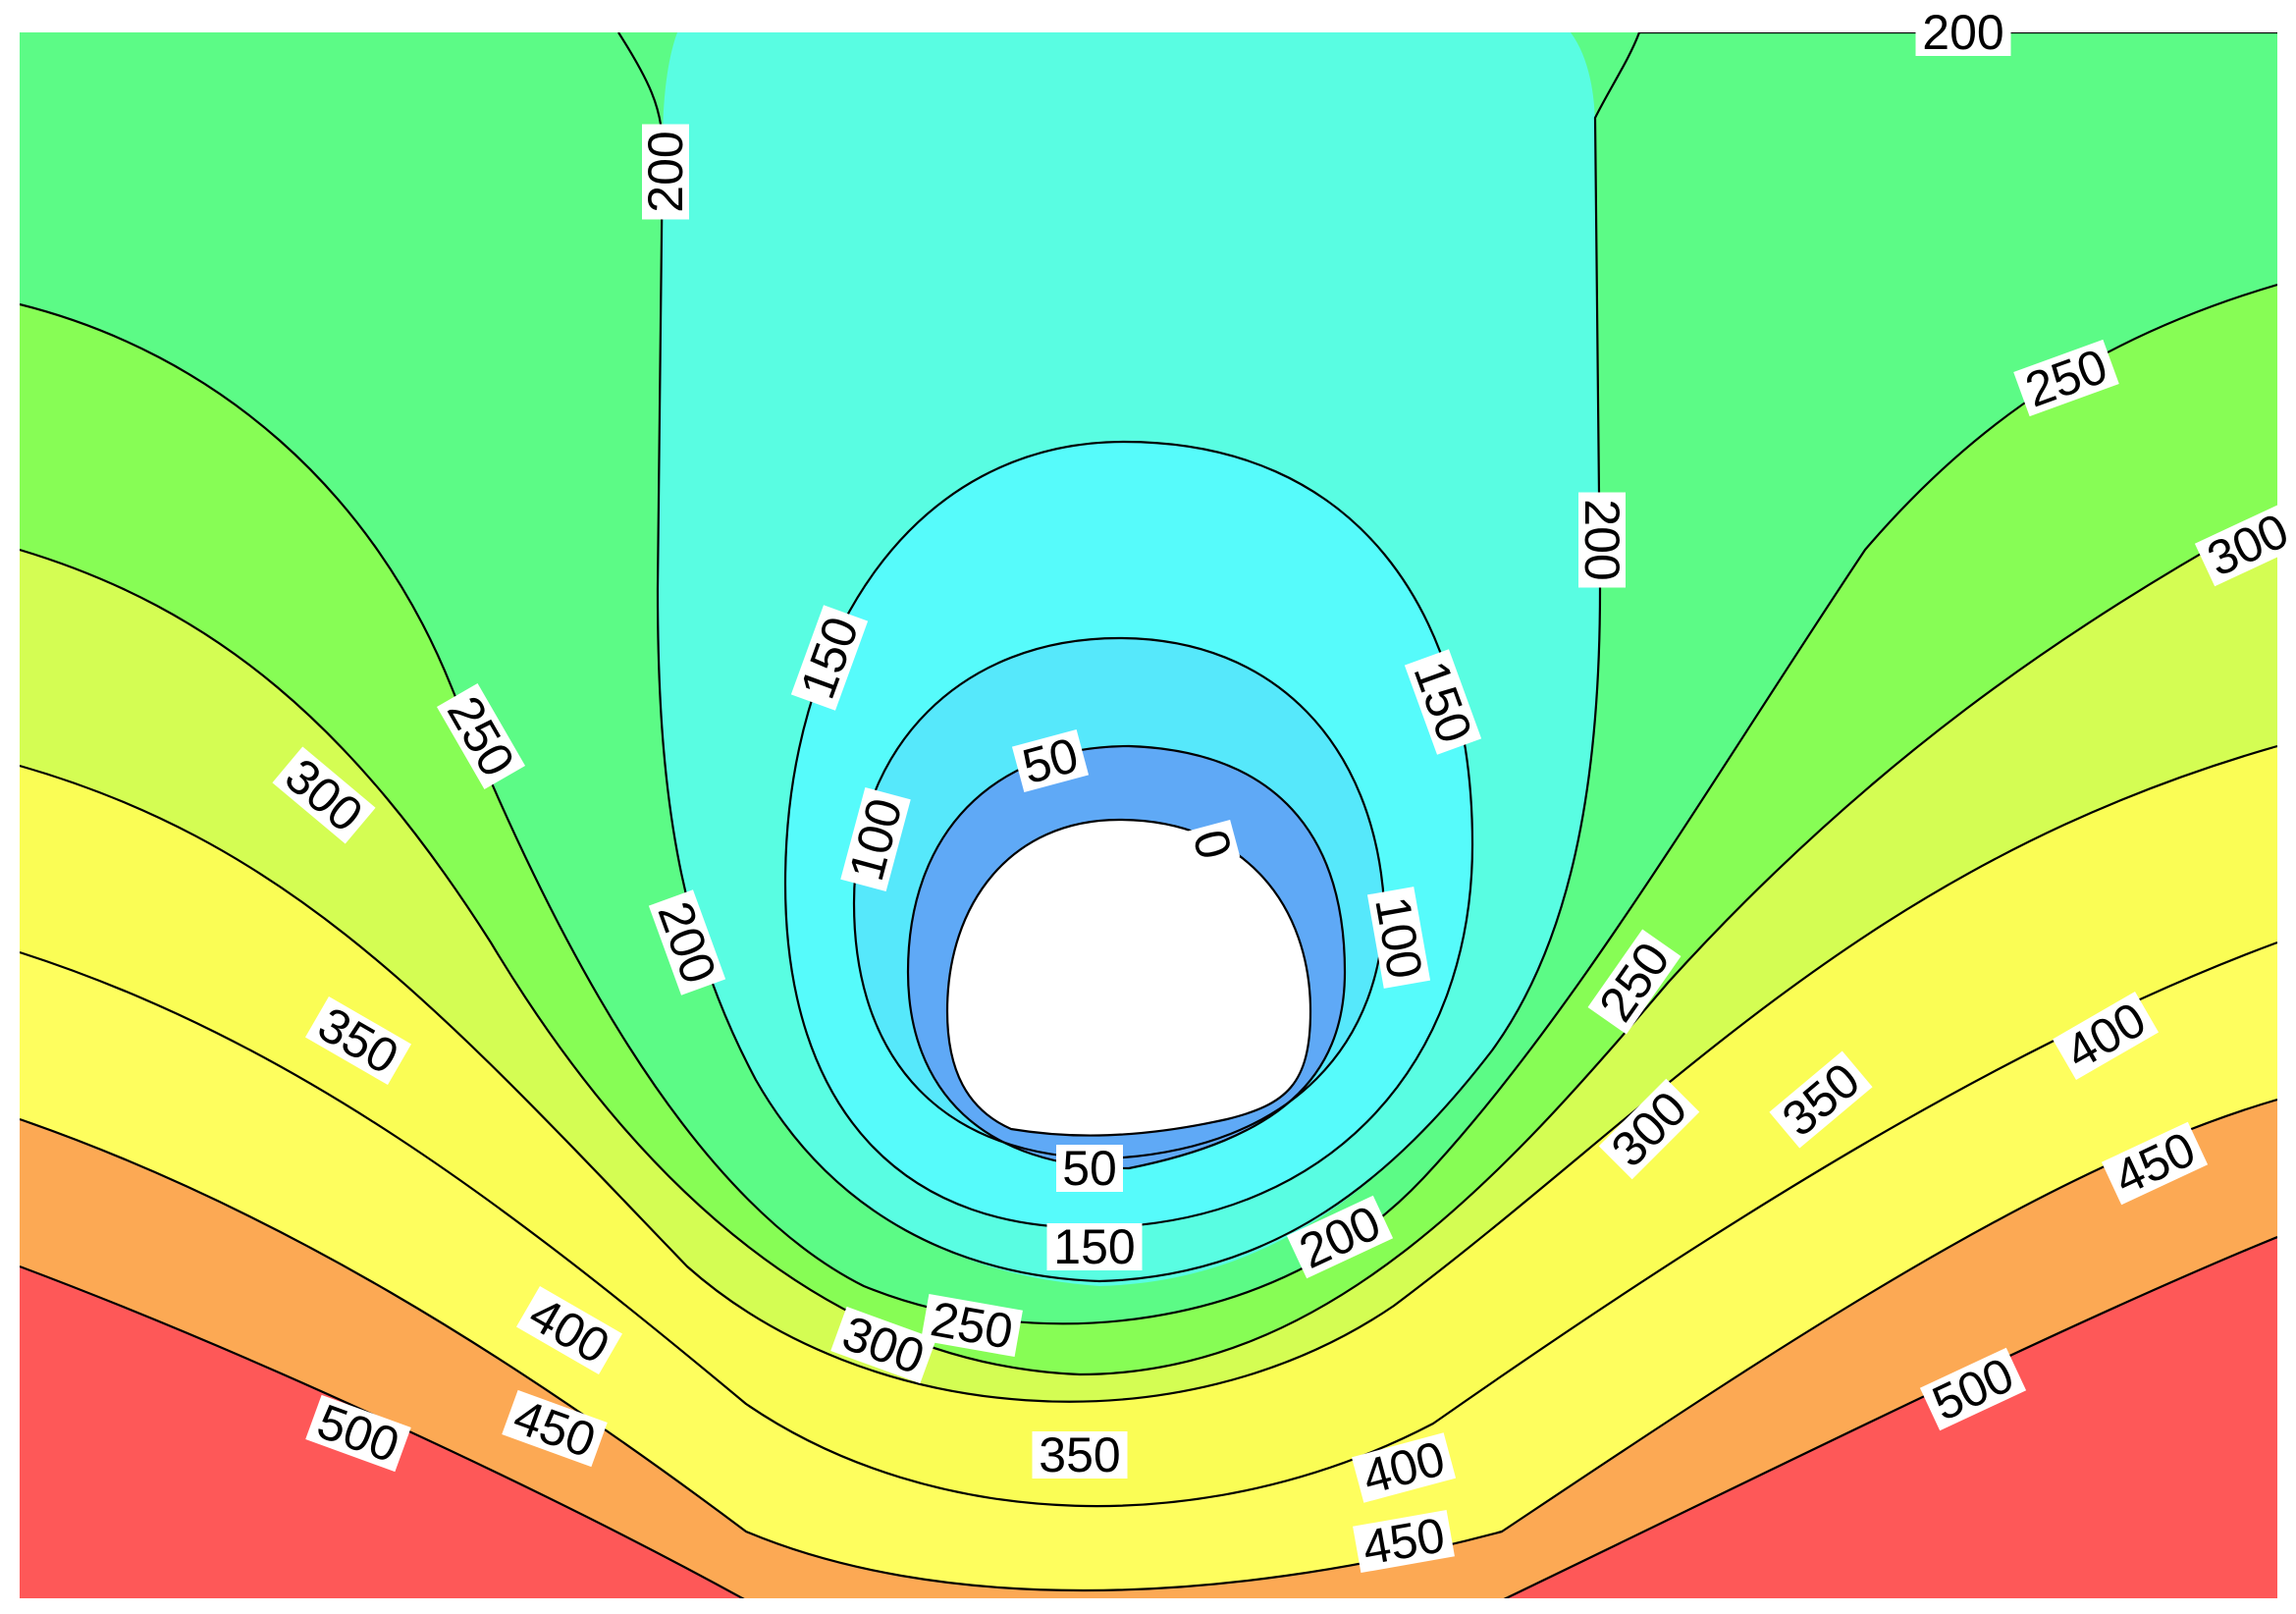 Image resolution: width=2296 pixels, height=1614 pixels. I want to click on contour-label-150: 150, so click(1094, 1246).